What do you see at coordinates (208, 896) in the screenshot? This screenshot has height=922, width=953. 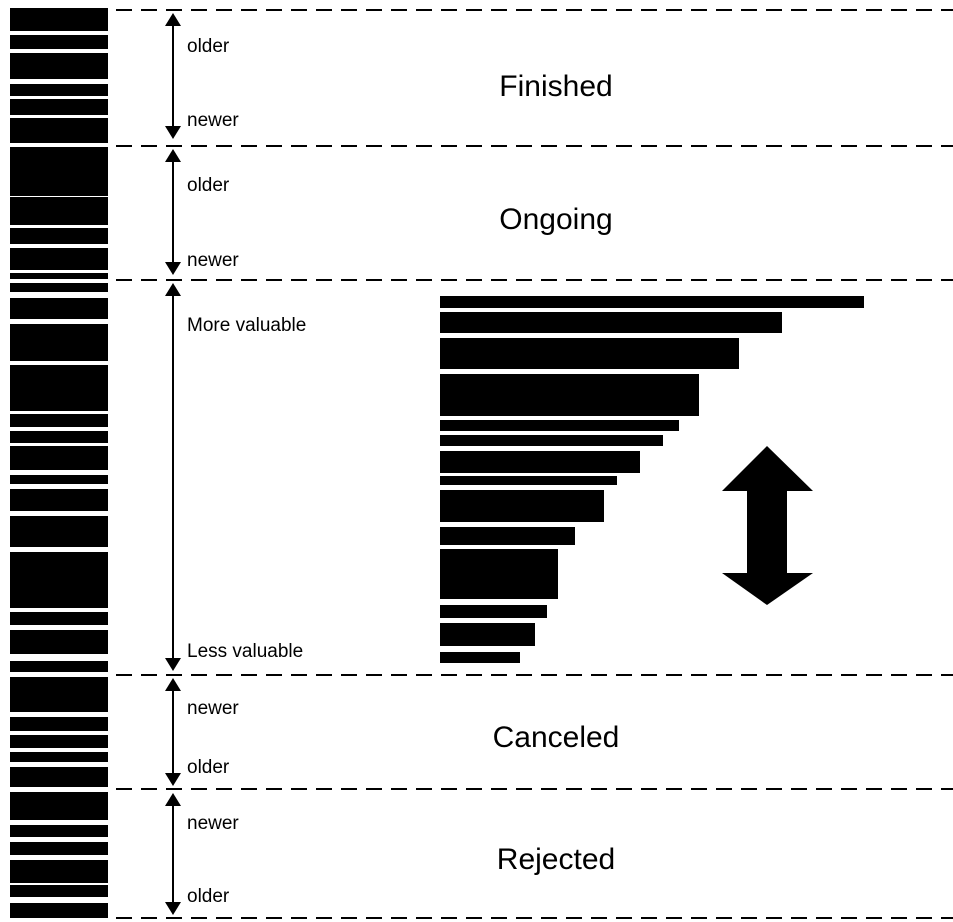 I see `rejected-bottom-label: older` at bounding box center [208, 896].